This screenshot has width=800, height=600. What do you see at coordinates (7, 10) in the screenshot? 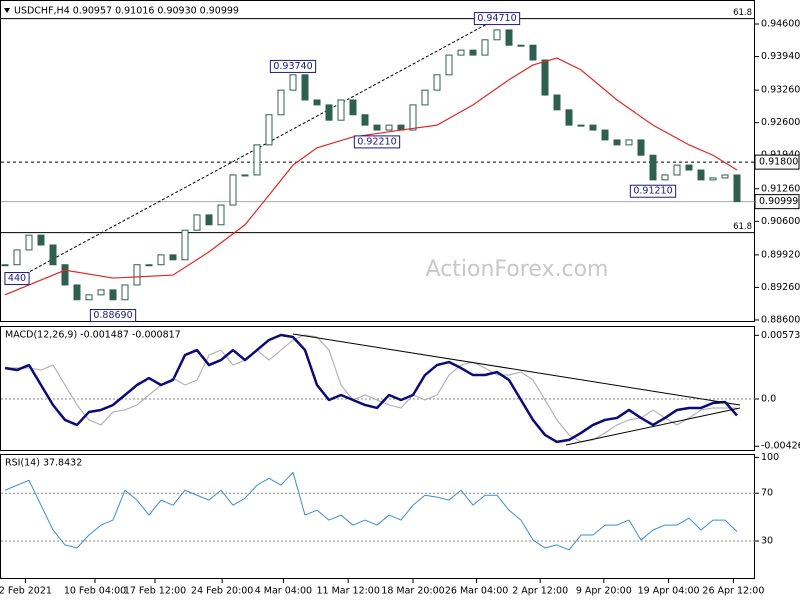
I see `symbol-icon` at bounding box center [7, 10].